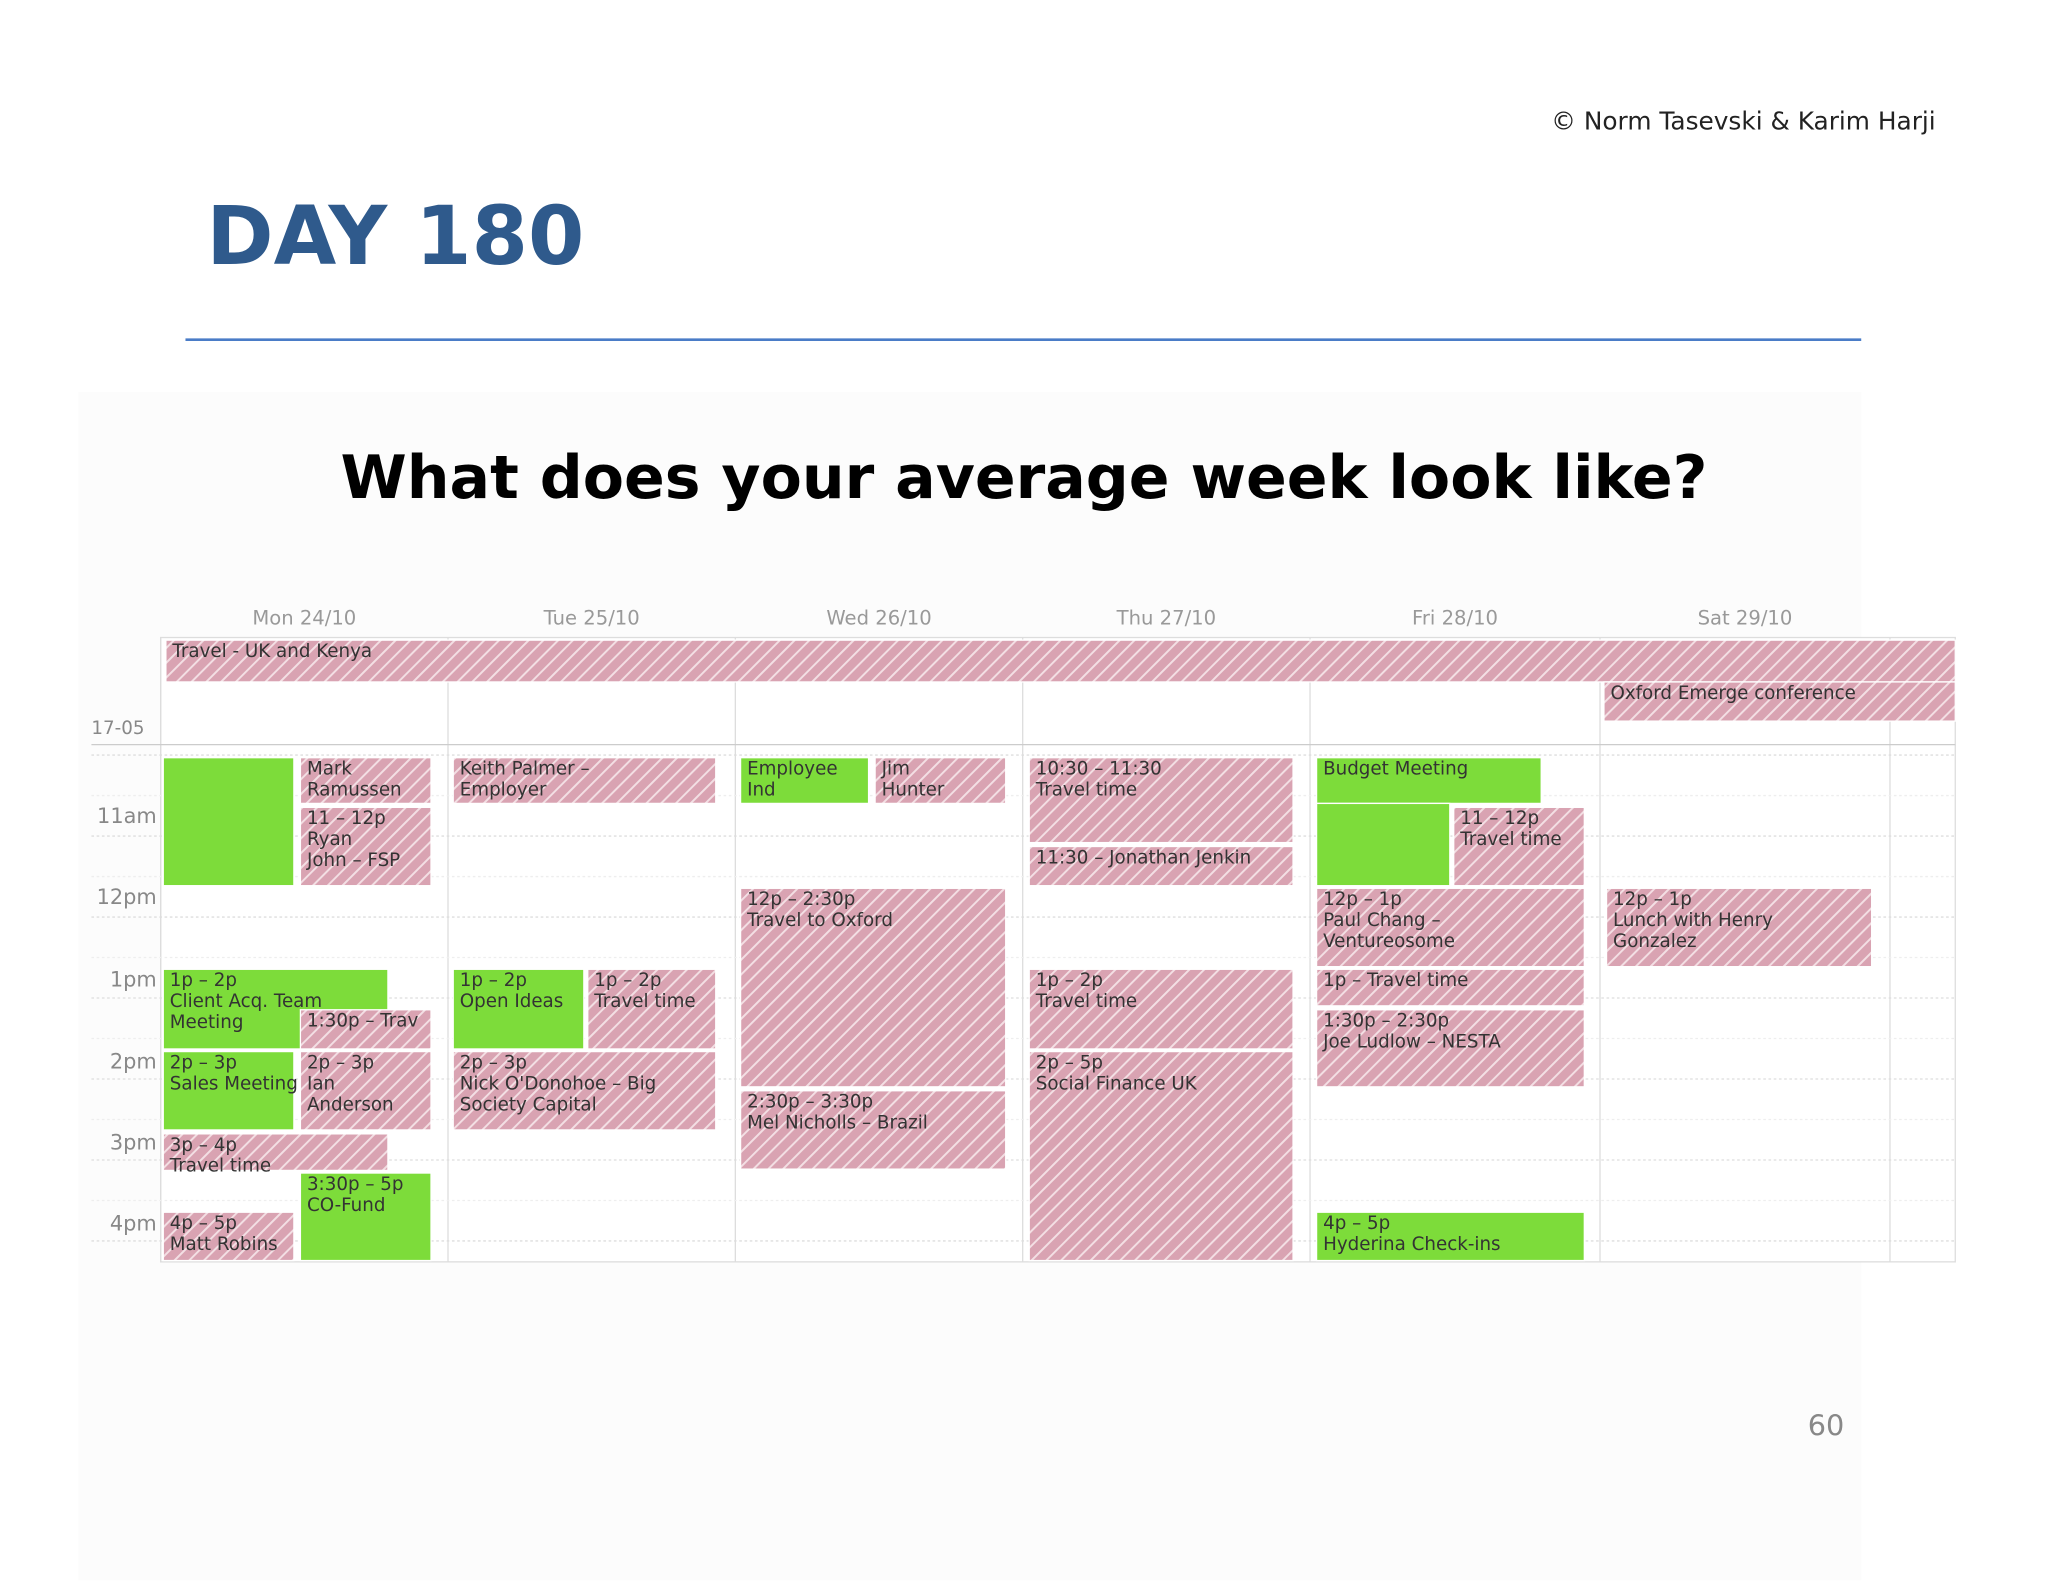  What do you see at coordinates (346, 1205) in the screenshot?
I see `event-line: CO-Fund` at bounding box center [346, 1205].